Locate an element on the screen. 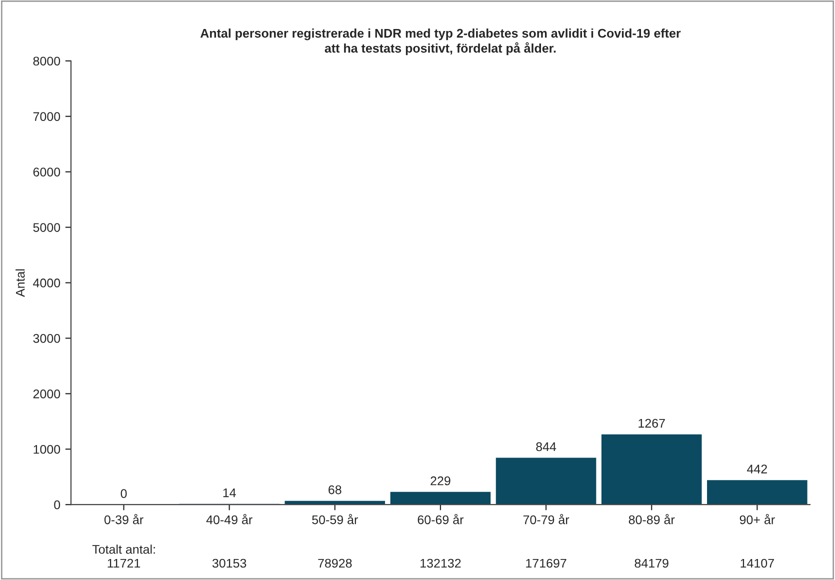 This screenshot has width=835, height=580. text: 14107 is located at coordinates (757, 563).